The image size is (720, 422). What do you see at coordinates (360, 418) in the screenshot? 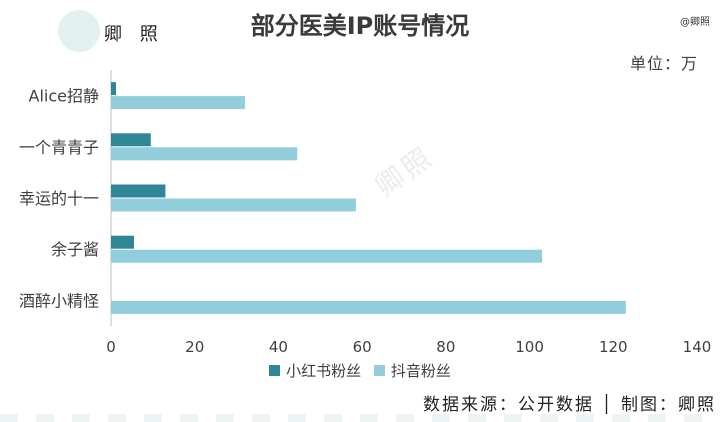
I see `bottom-strip` at bounding box center [360, 418].